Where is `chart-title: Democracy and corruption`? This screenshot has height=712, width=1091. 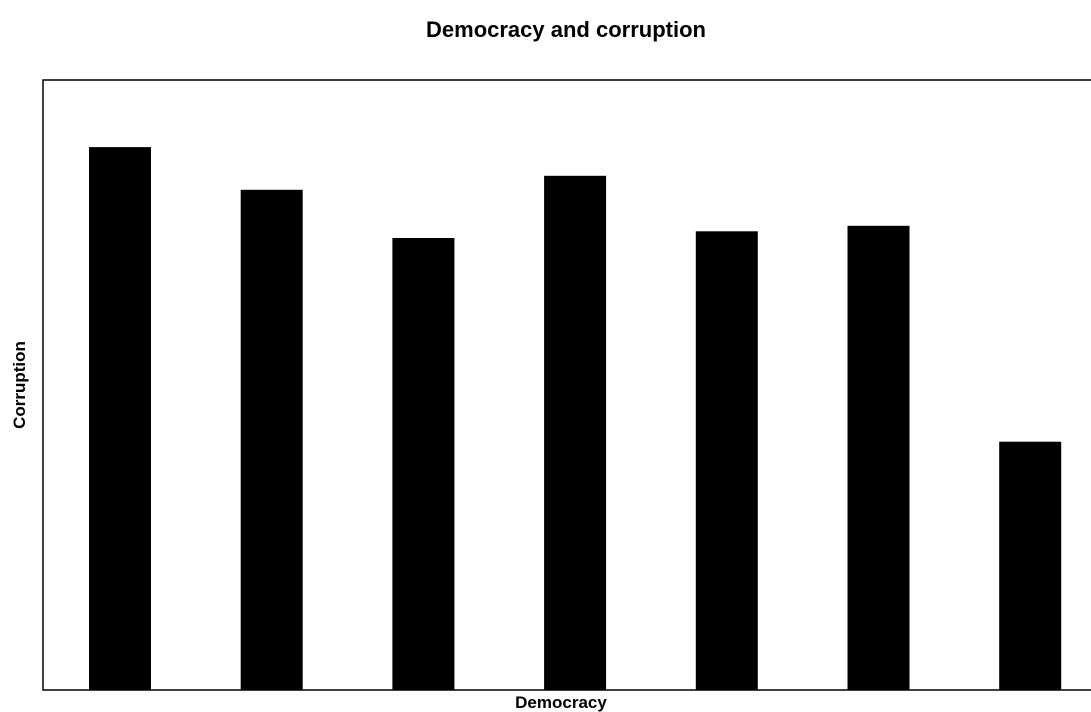 chart-title: Democracy and corruption is located at coordinates (566, 29).